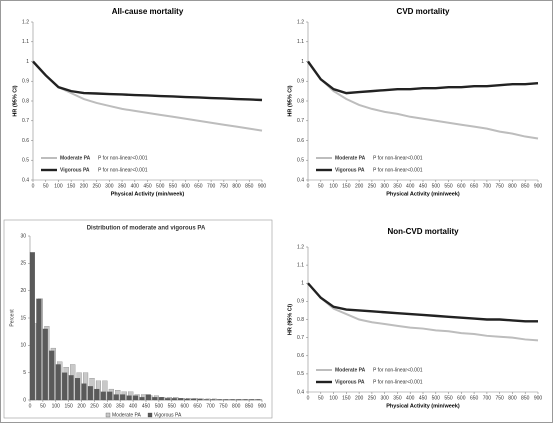 This screenshot has width=553, height=423. What do you see at coordinates (300, 121) in the screenshot?
I see `y-tick-label: 0.7` at bounding box center [300, 121].